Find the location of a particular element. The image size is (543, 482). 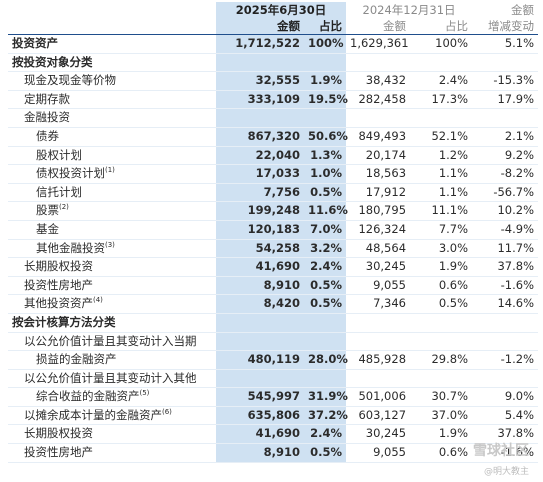

table-row: 其他金融投资(3) 54,258 3.2% 48,564 3.0% 11.7% is located at coordinates (273, 249).